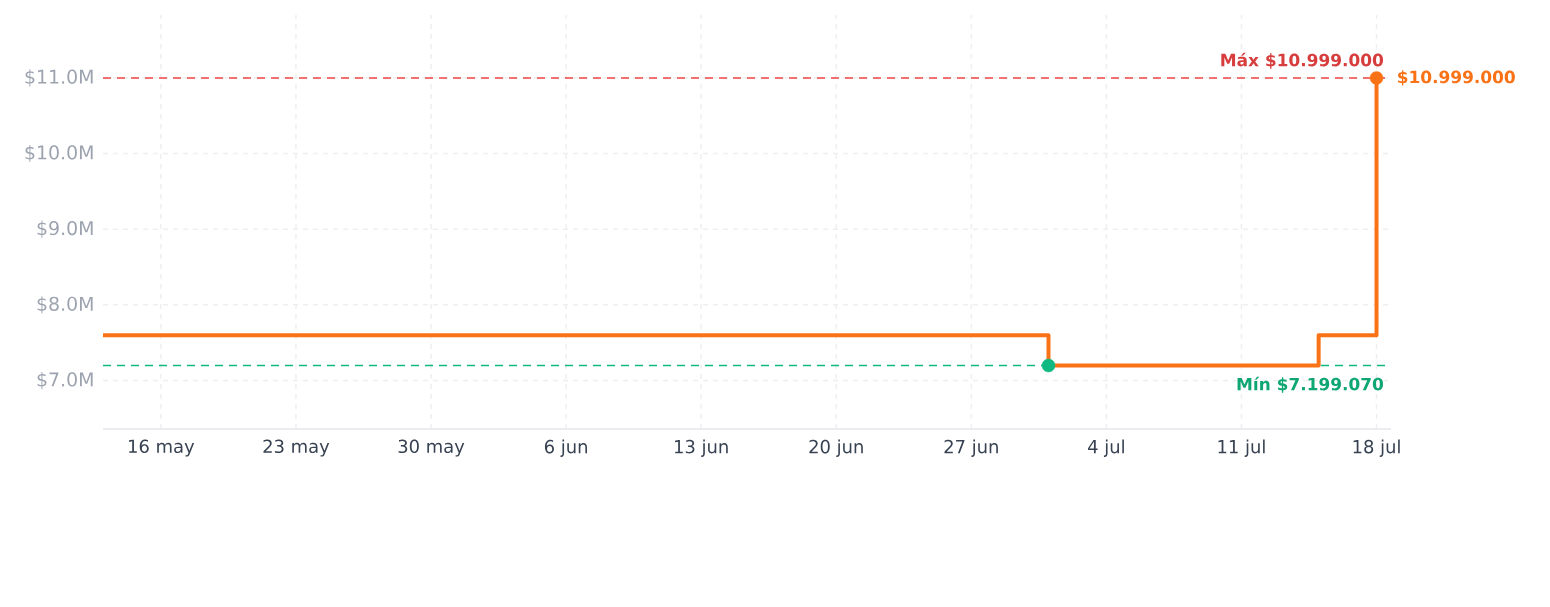 Image resolution: width=1550 pixels, height=607 pixels. Describe the element at coordinates (565, 448) in the screenshot. I see `x-tick-label: 6 jun` at that location.